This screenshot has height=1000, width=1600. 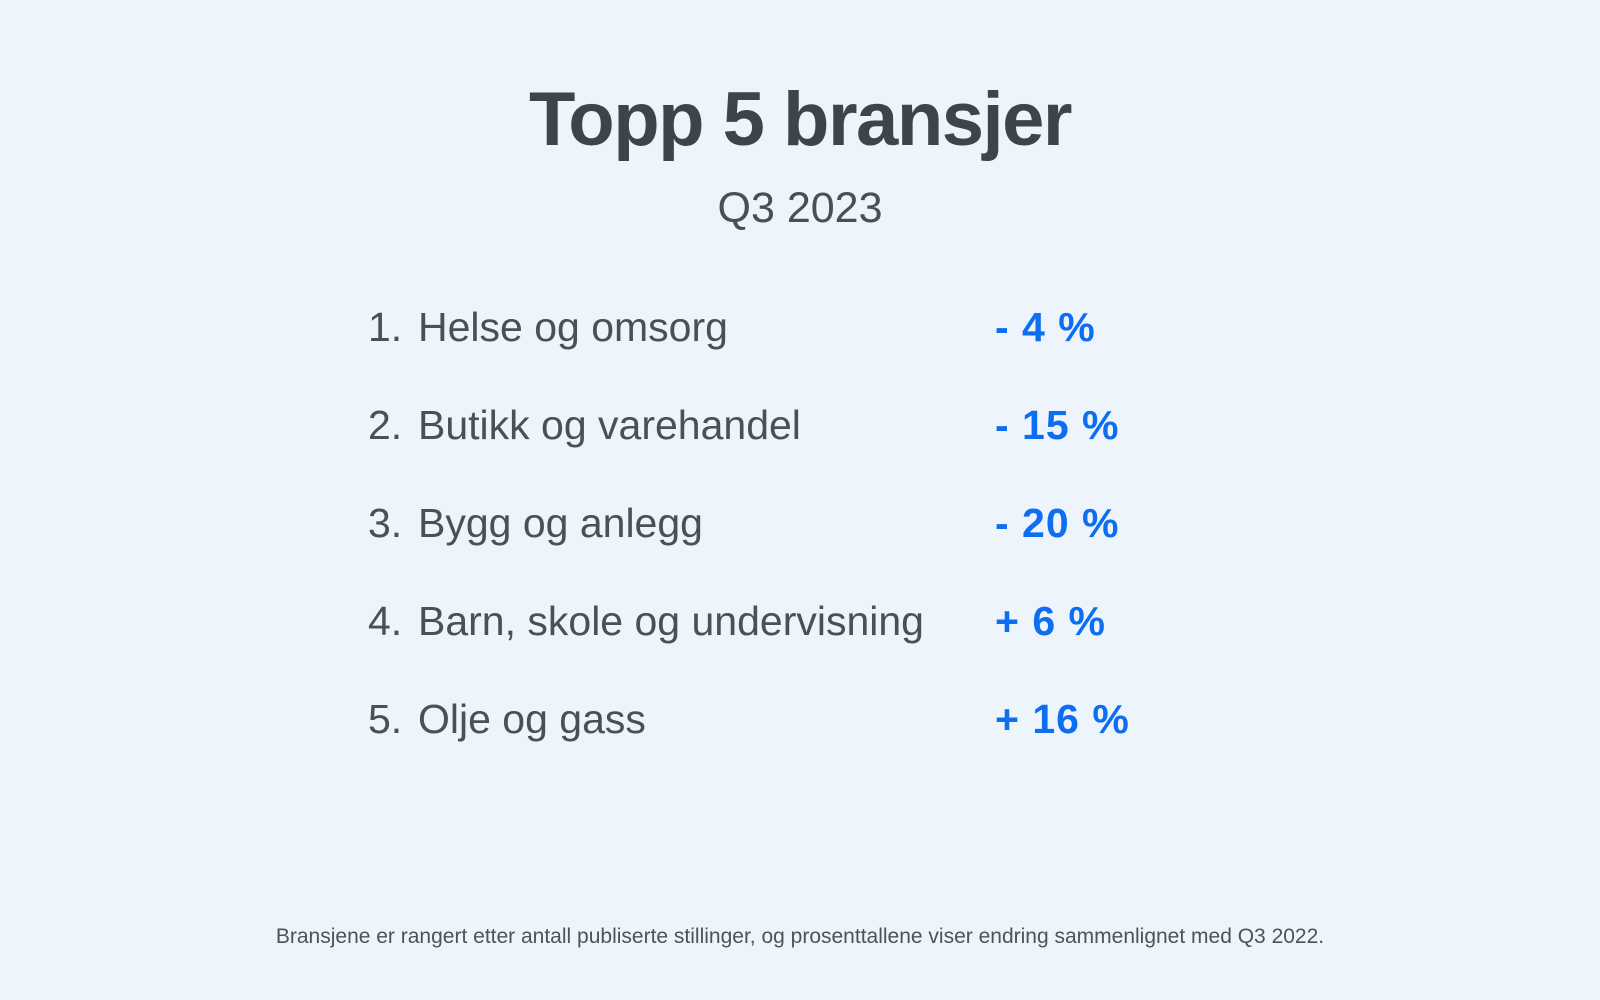 What do you see at coordinates (573, 326) in the screenshot?
I see `item-label: Helse og omsorg` at bounding box center [573, 326].